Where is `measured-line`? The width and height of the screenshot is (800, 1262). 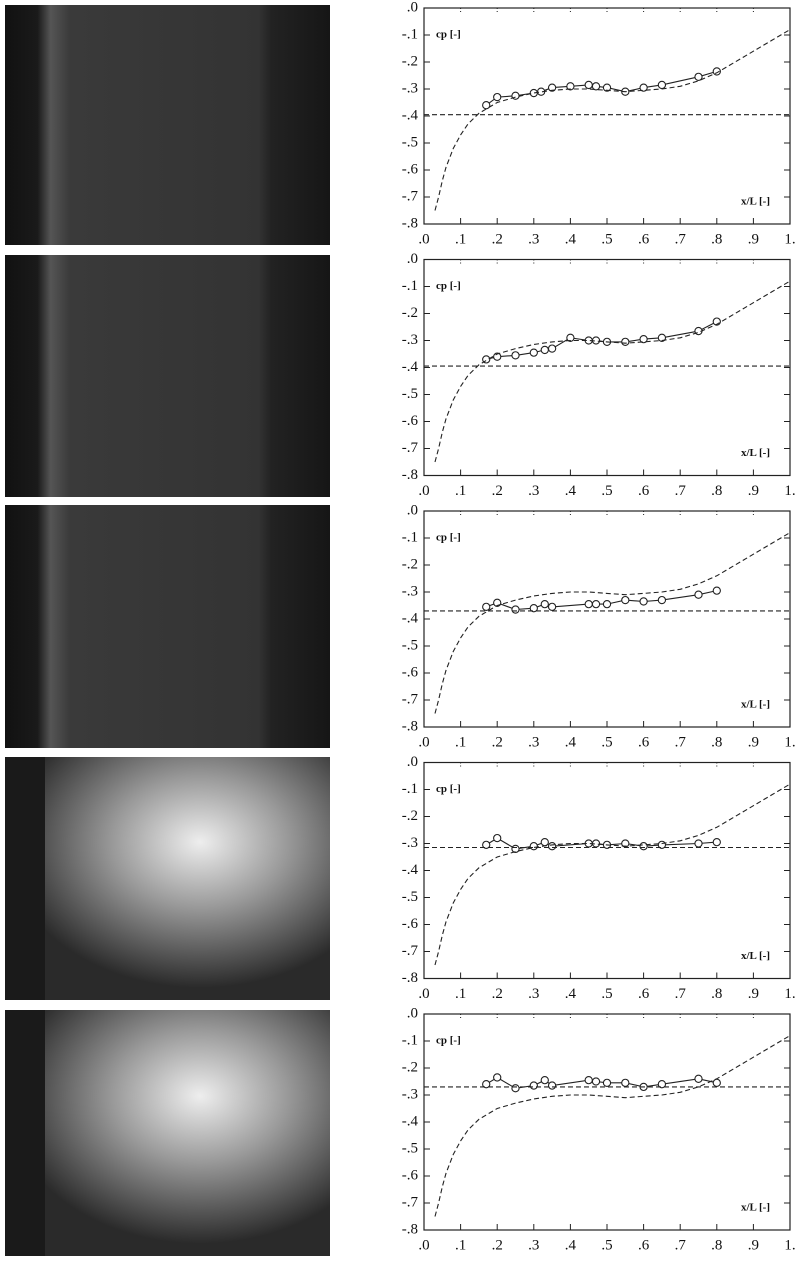
measured-line is located at coordinates (602, 340).